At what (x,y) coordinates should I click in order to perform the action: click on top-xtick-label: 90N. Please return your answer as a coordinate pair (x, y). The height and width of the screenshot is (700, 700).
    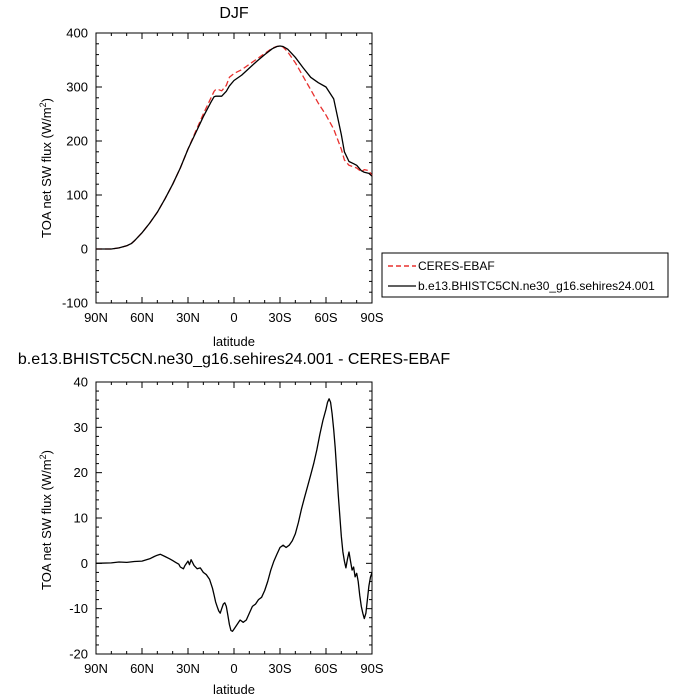
    Looking at the image, I should click on (96, 317).